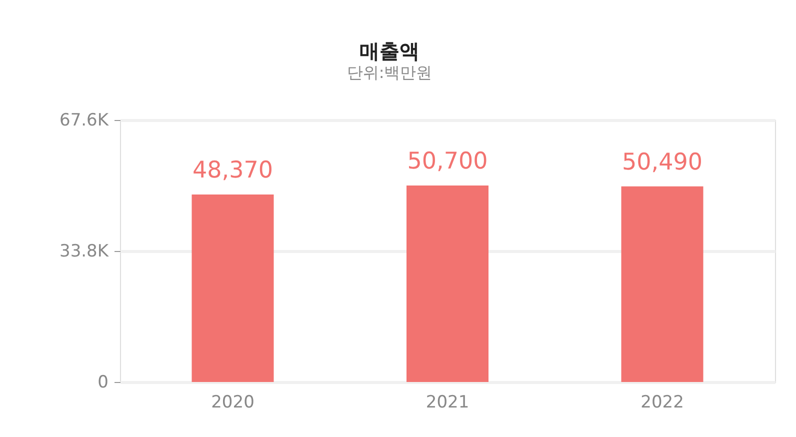 The width and height of the screenshot is (796, 437). I want to click on x-tick-label: 2021, so click(448, 402).